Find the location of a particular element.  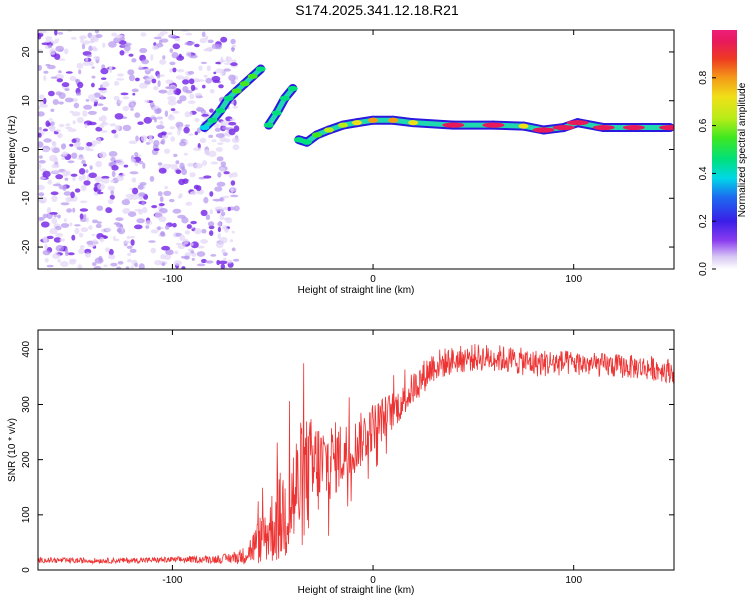

colorbar-tick-label: 0.0 is located at coordinates (703, 269).